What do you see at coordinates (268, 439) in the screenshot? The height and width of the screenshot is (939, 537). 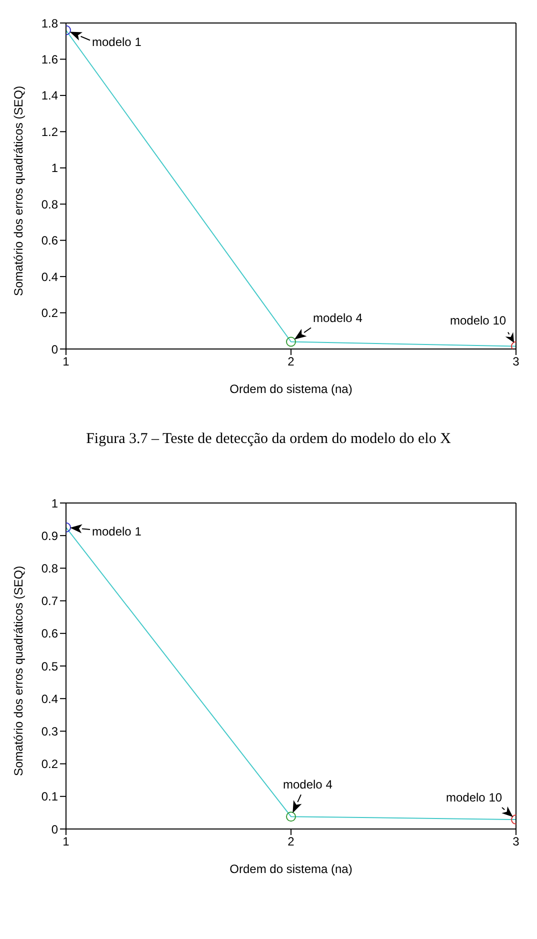 I see `text: Figura 3.7 – Teste de detecção da ordem do modelo do elo X` at bounding box center [268, 439].